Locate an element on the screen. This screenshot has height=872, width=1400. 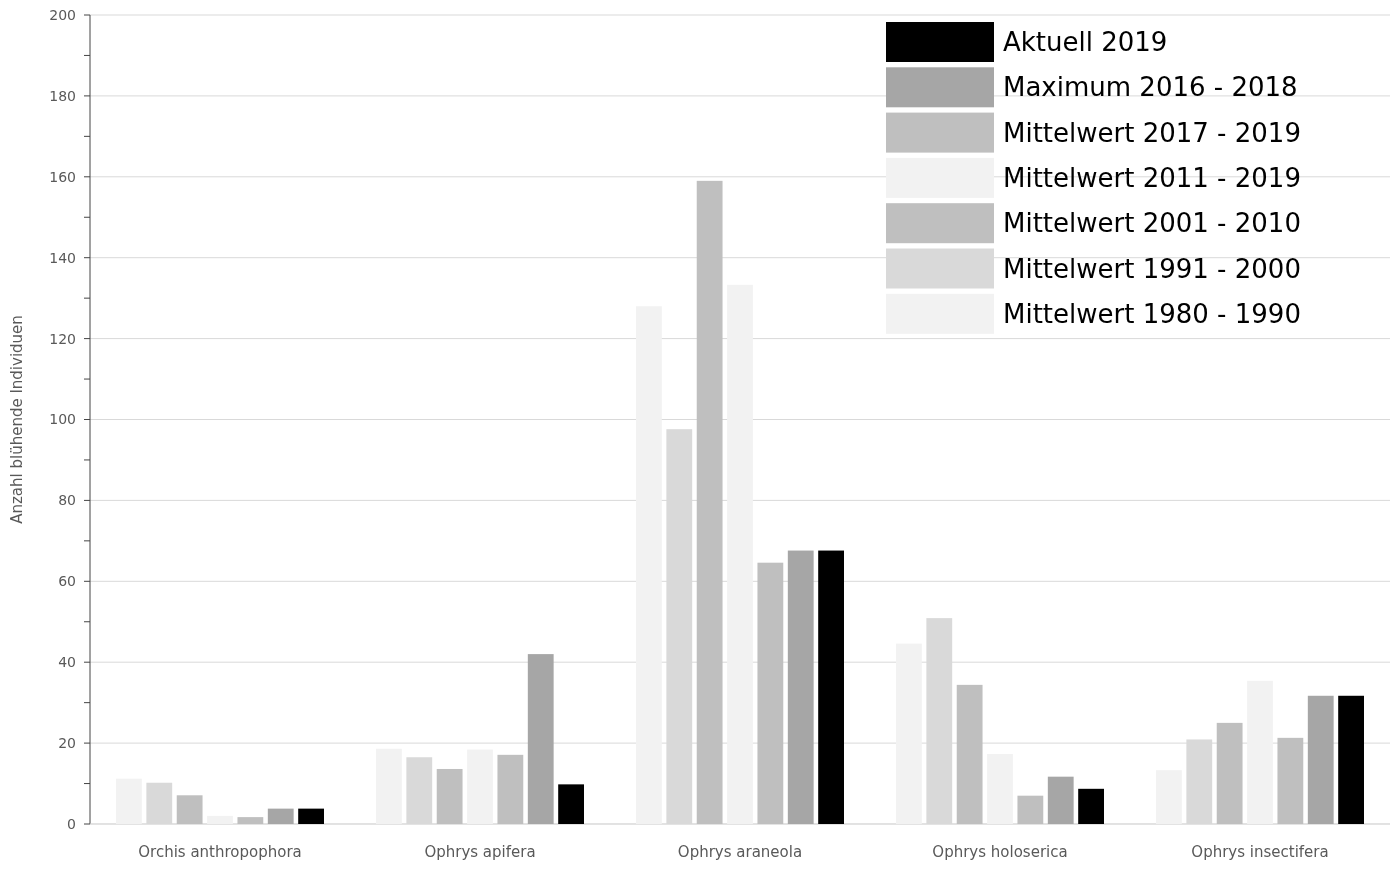
legend-label: Mittelwert 1991 - 2000 is located at coordinates (1152, 268).